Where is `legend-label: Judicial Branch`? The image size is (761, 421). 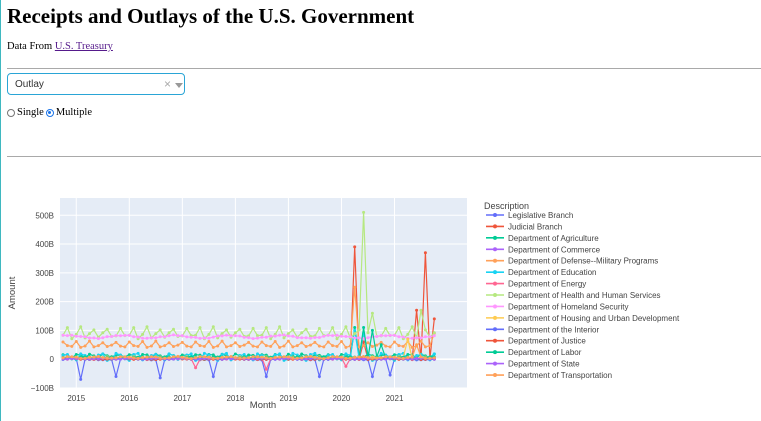
legend-label: Judicial Branch is located at coordinates (535, 226).